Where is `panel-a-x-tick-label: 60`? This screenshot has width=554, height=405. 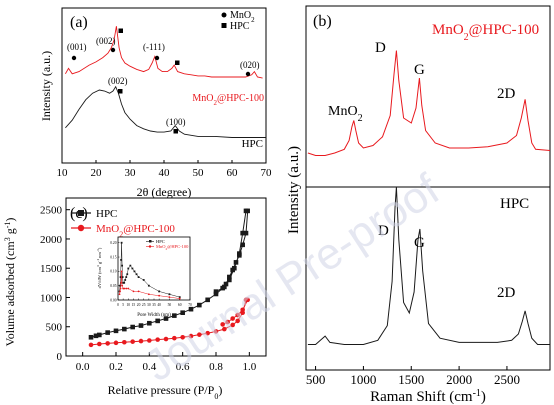 panel-a-x-tick-label: 60 is located at coordinates (233, 173).